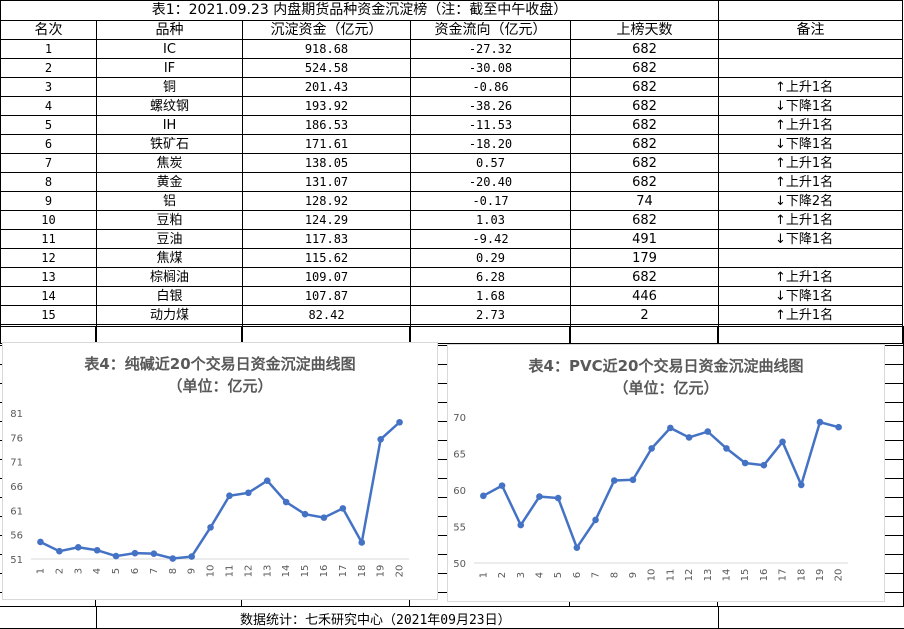  I want to click on table-row: 3 铜 201.43 -0.86 682 ↑上升1名, so click(451, 87).